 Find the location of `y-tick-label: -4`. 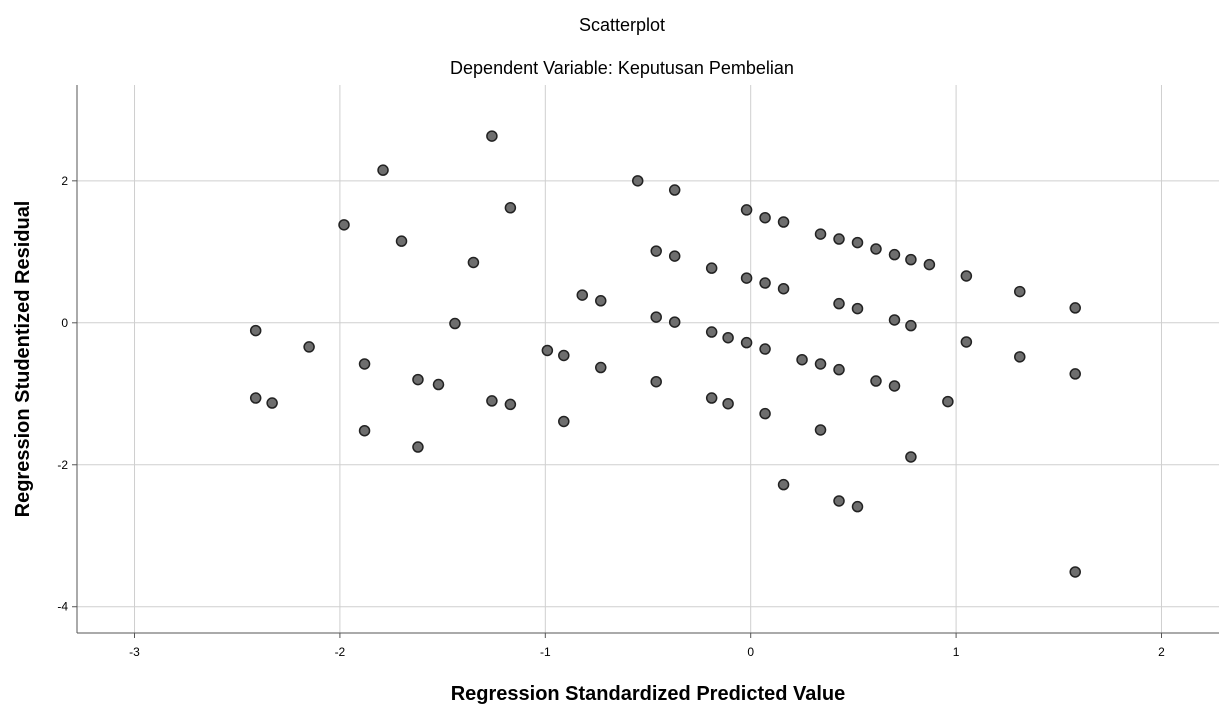

y-tick-label: -4 is located at coordinates (62, 607).